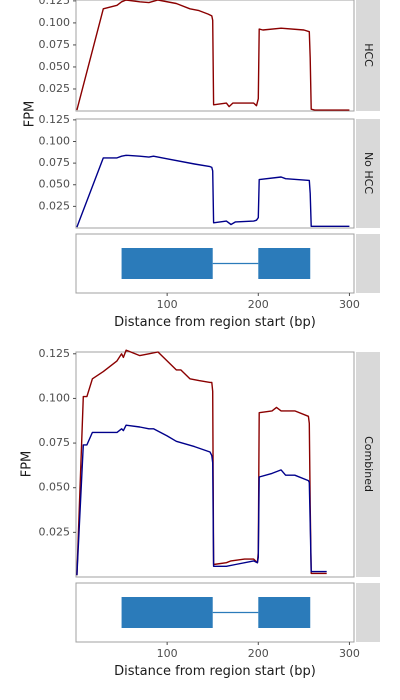 Image resolution: width=400 pixels, height=700 pixels. What do you see at coordinates (215, 671) in the screenshot?
I see `bottom-x-axis-title: Distance from region start (bp)` at bounding box center [215, 671].